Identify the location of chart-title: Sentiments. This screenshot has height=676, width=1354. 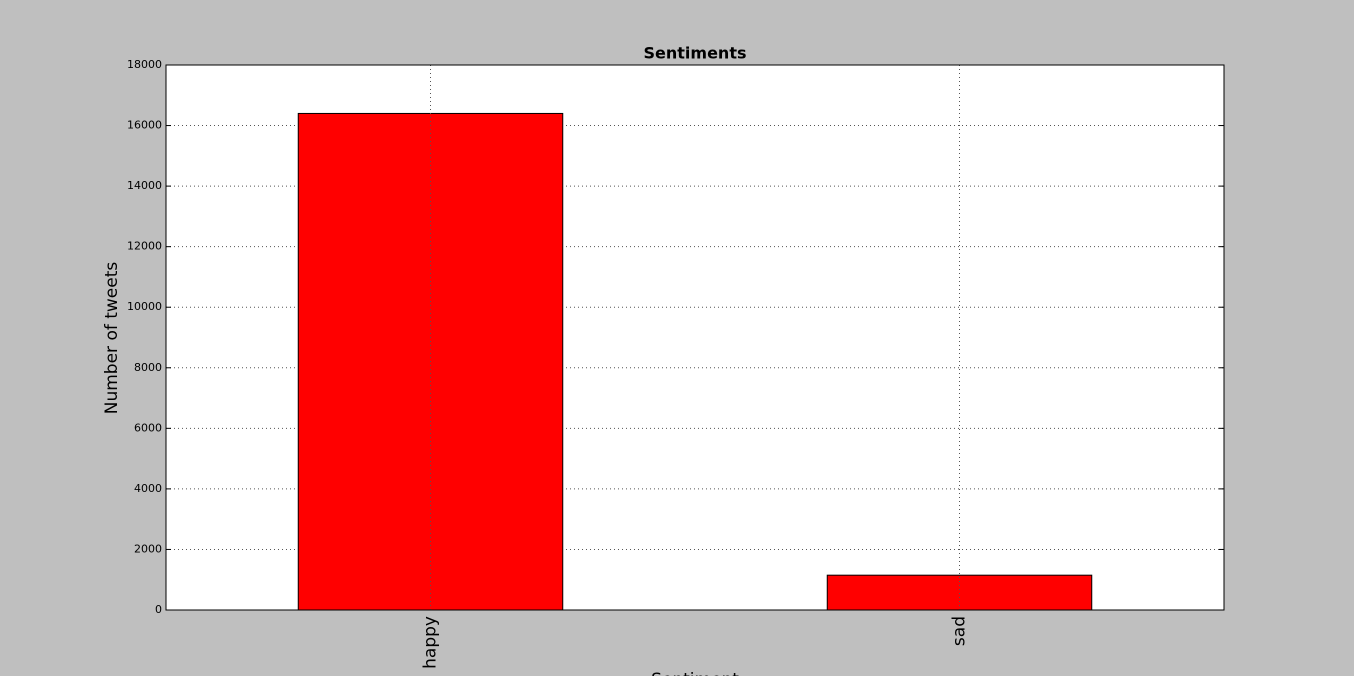
(695, 53).